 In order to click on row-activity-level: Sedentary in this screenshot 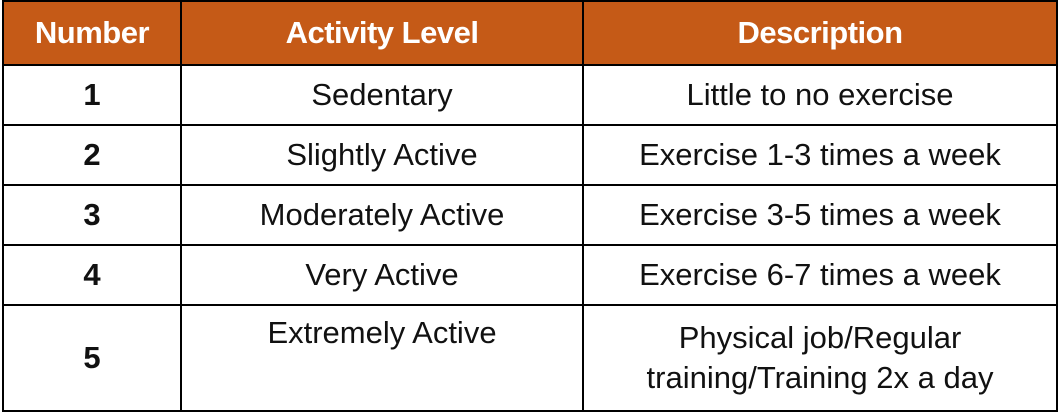, I will do `click(382, 95)`.